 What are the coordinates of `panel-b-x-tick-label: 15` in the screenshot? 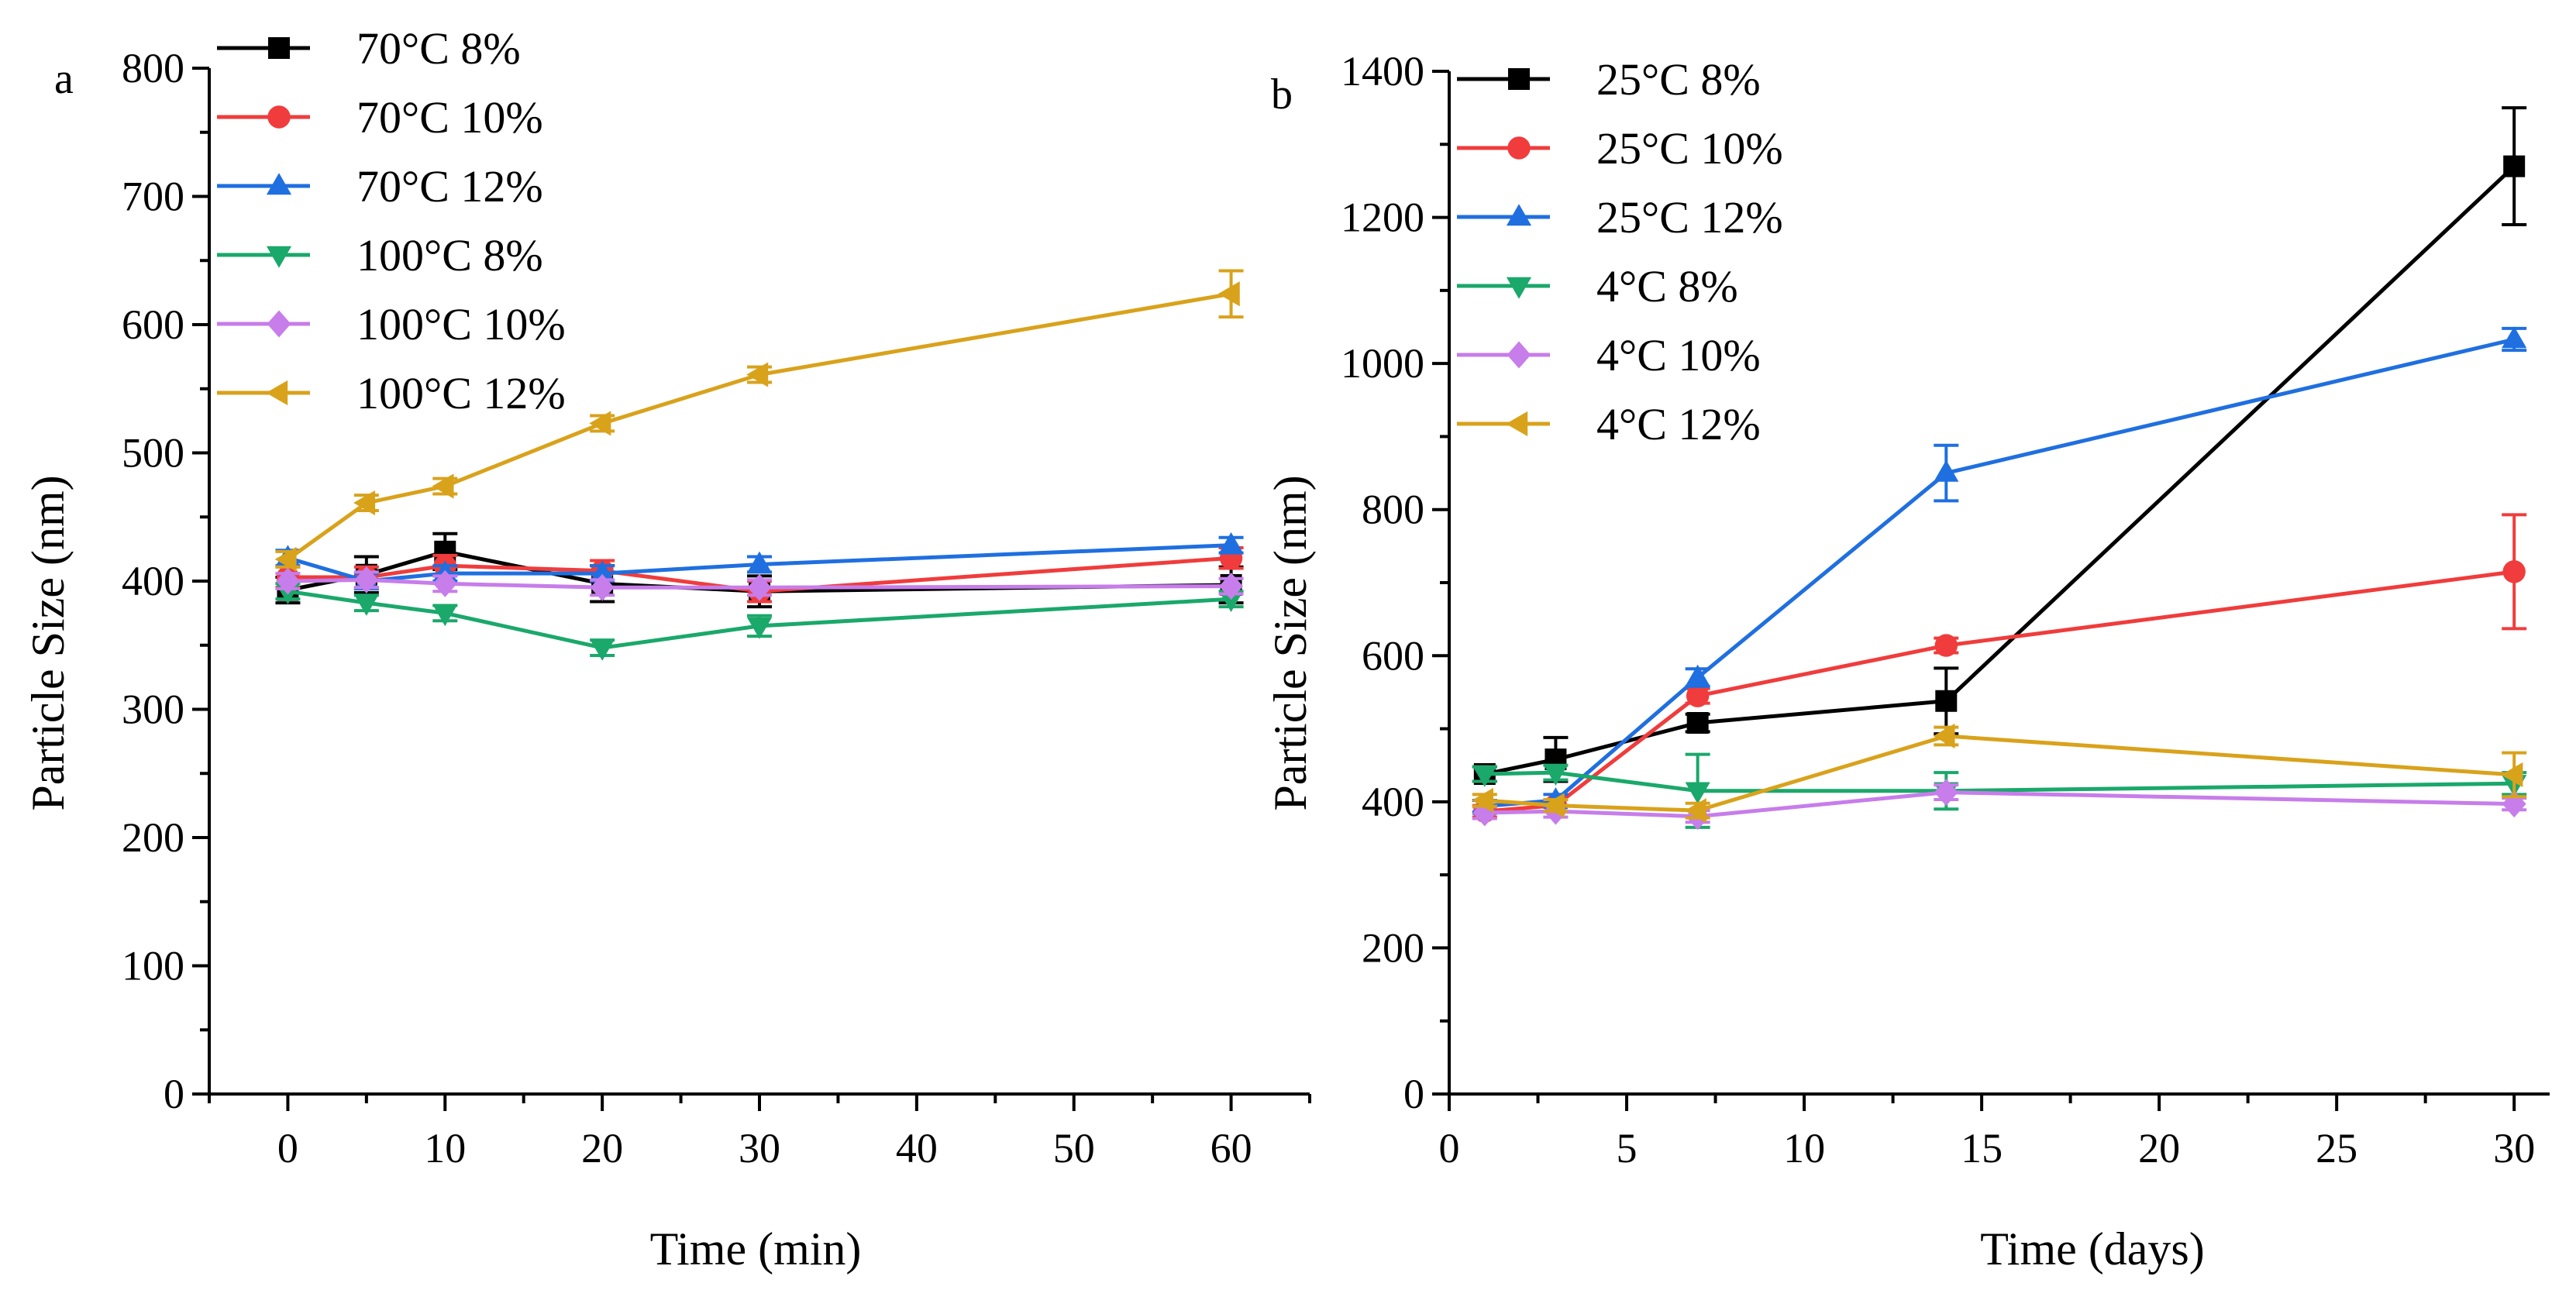 It's located at (1982, 1148).